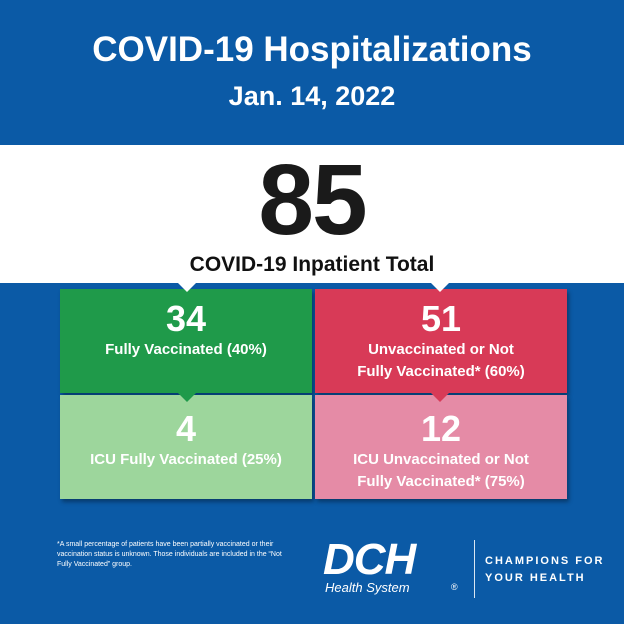 This screenshot has height=624, width=624. I want to click on dch-logo: DCH Health System ®, so click(395, 568).